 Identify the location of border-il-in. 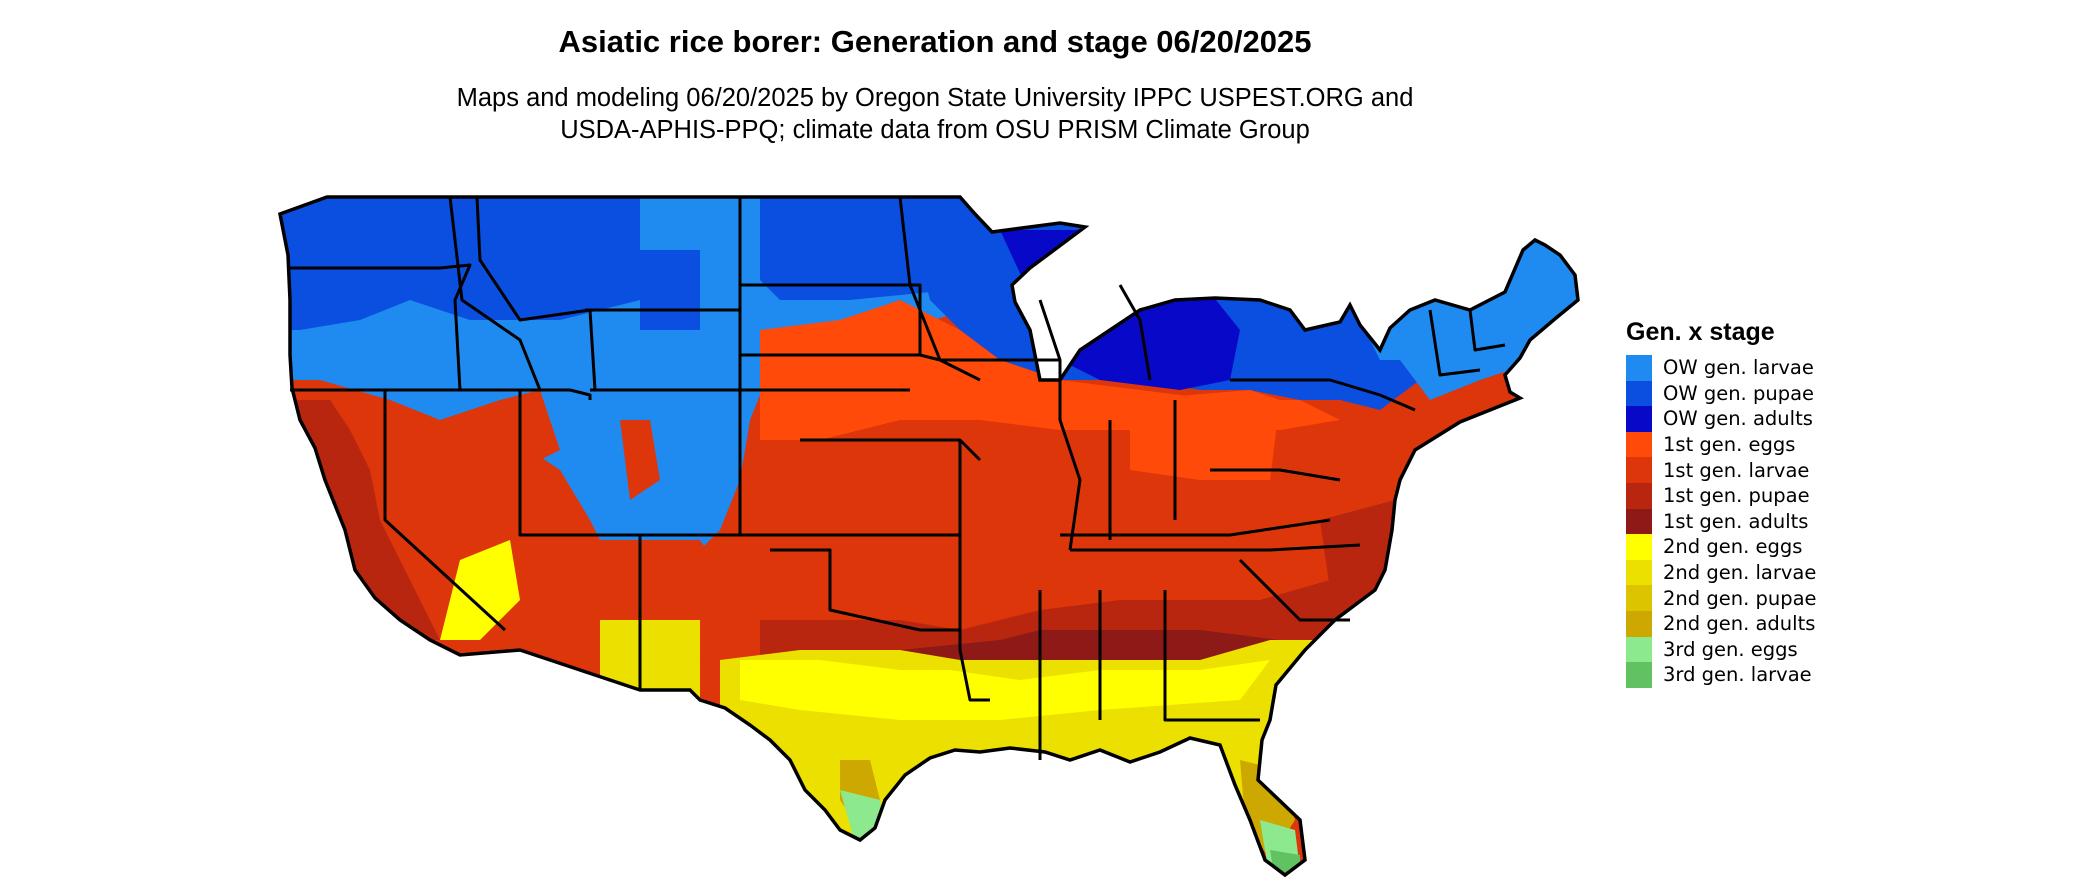
(1060, 425).